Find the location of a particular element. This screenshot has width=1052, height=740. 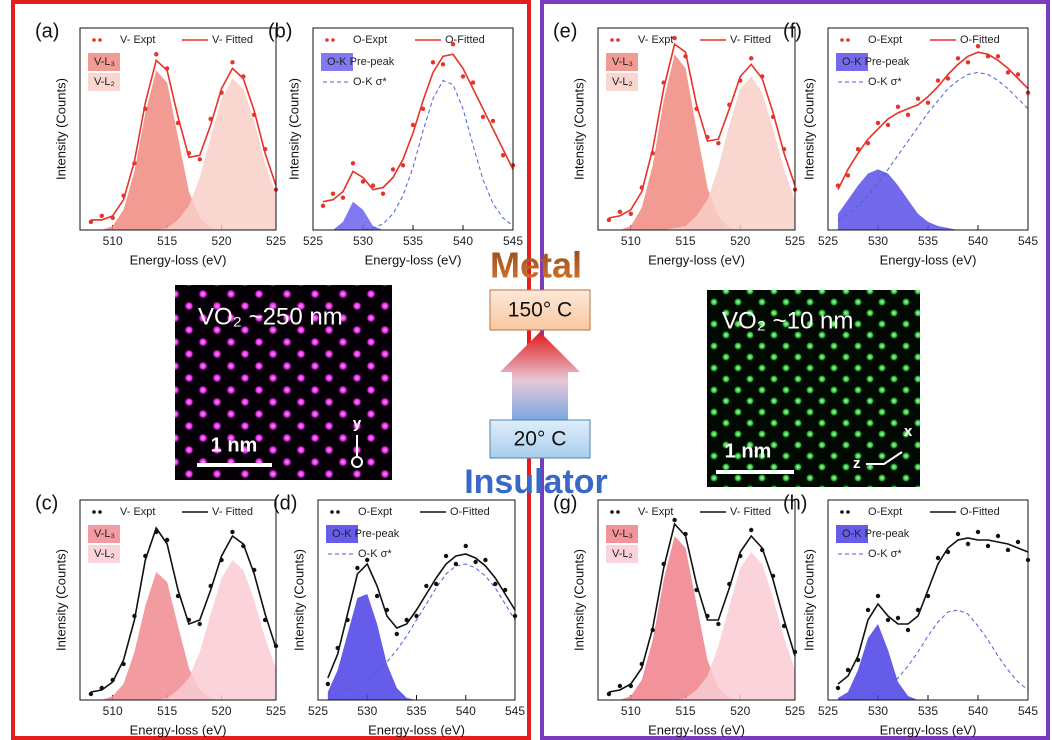

scale-label: 1 nm is located at coordinates (234, 445).